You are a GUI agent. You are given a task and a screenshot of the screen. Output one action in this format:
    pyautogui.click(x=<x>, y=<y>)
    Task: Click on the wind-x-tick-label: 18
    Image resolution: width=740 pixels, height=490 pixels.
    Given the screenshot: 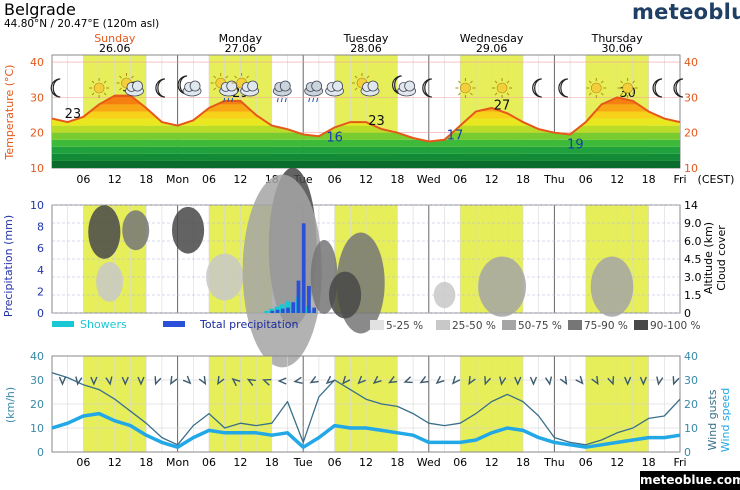 What is the action you would take?
    pyautogui.click(x=649, y=462)
    